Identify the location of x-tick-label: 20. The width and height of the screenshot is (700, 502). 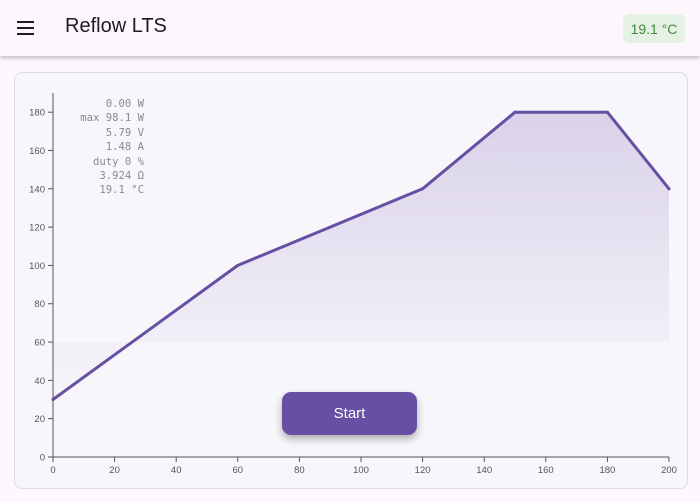
(114, 470).